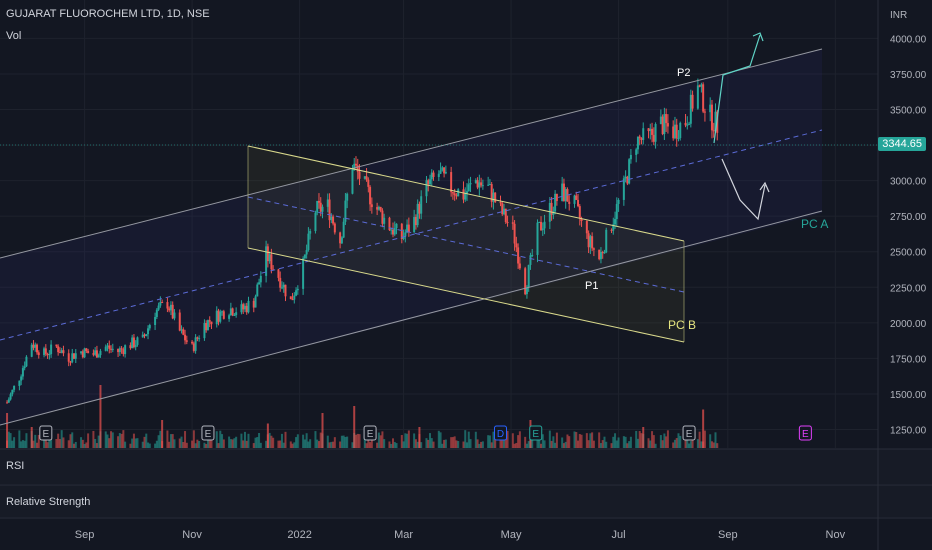 The width and height of the screenshot is (932, 550). I want to click on x-tick-label: Sep, so click(85, 535).